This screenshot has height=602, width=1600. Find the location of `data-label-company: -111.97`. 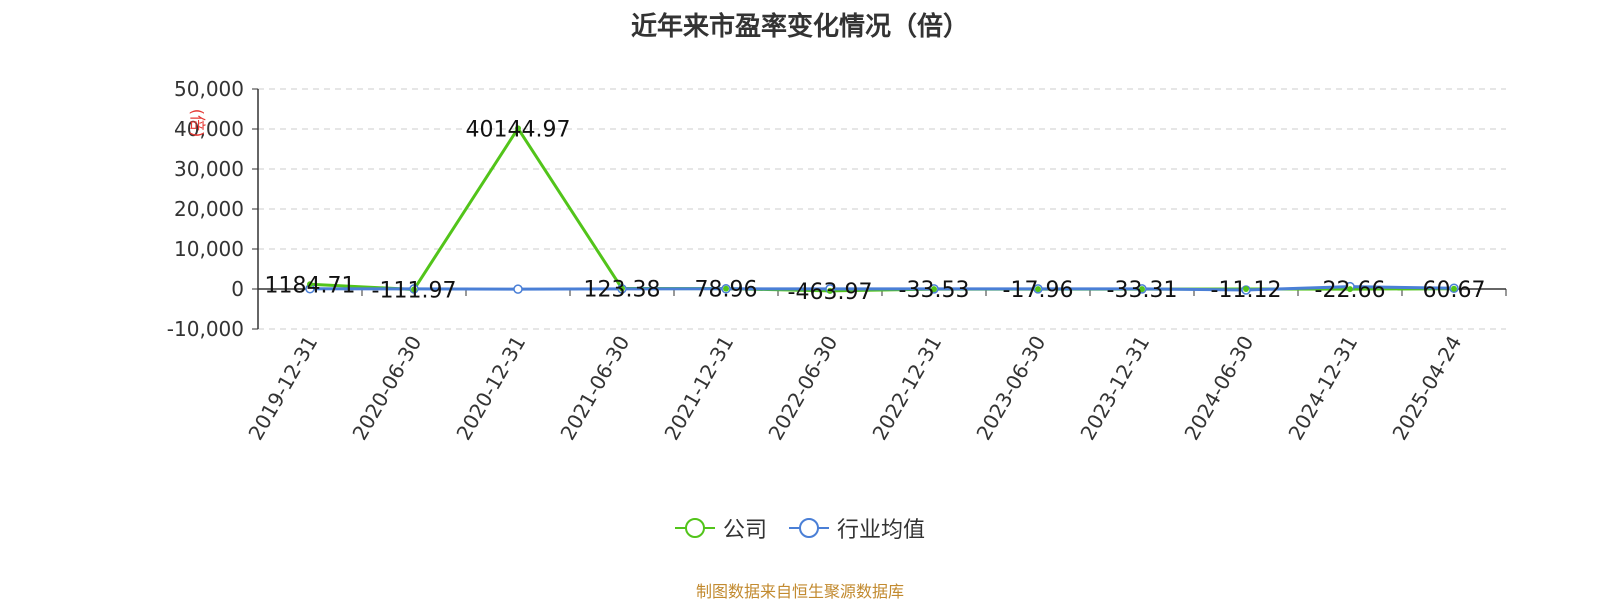

data-label-company: -111.97 is located at coordinates (414, 290).